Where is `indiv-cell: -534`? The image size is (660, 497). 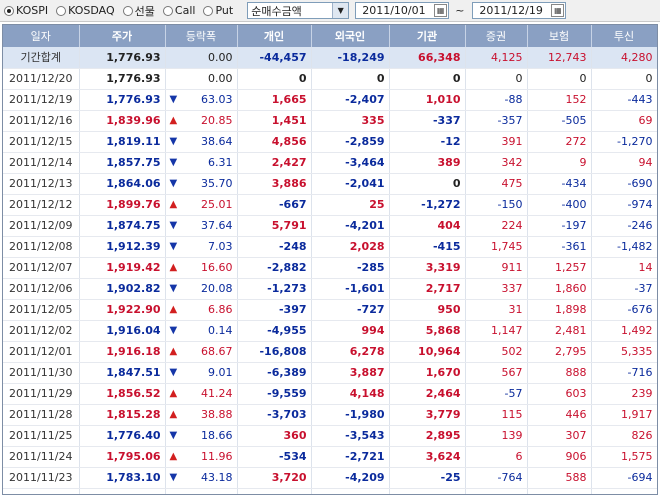
indiv-cell: -534 is located at coordinates (274, 457).